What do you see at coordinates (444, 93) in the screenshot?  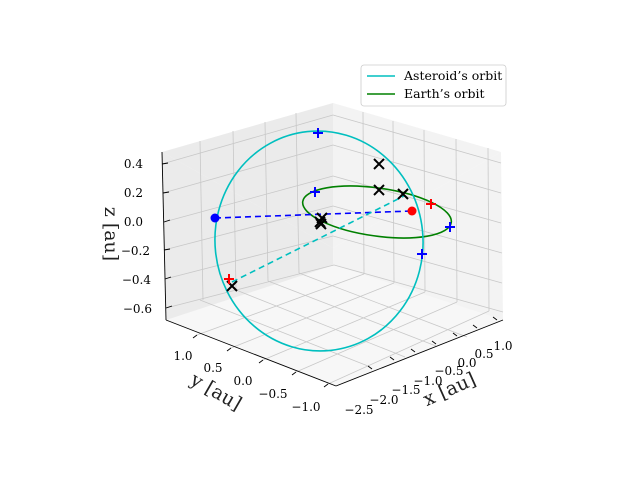 I see `legend-label-earth: Earth’s orbit` at bounding box center [444, 93].